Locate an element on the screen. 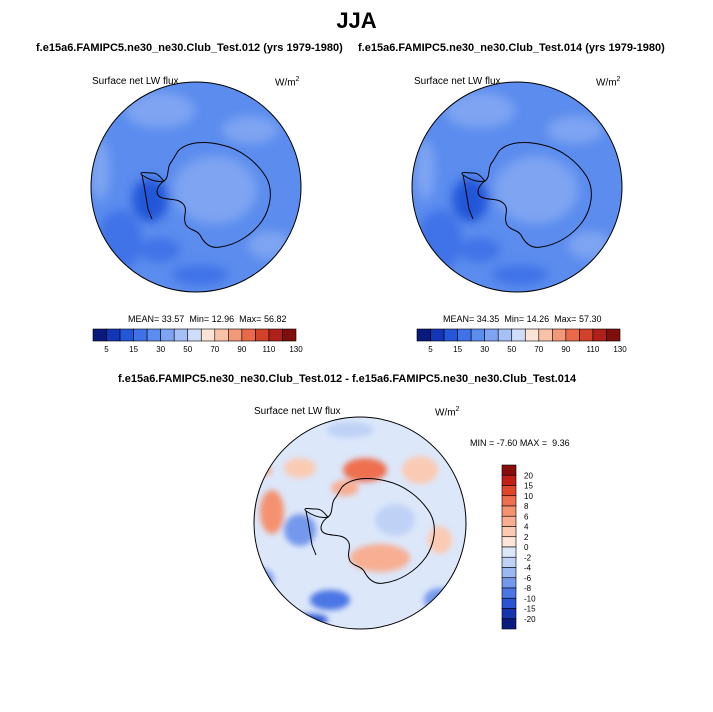  panel-2-colorbar-tick-label: 90 is located at coordinates (565, 349).